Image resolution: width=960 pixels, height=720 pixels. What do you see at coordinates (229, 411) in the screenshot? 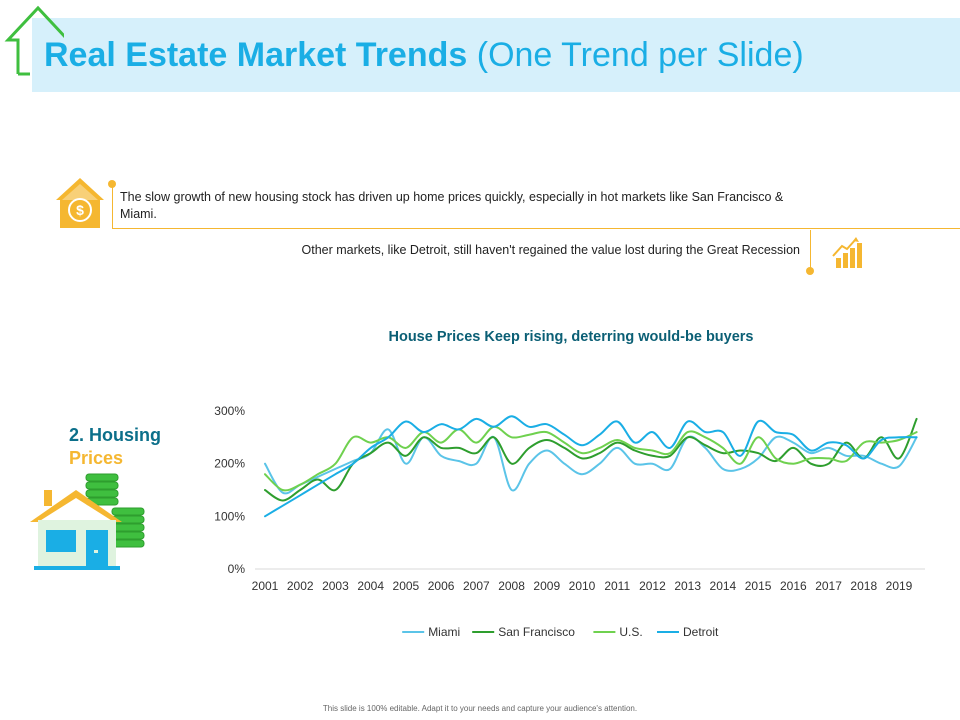
I see `y-tick-label: 300%` at bounding box center [229, 411].